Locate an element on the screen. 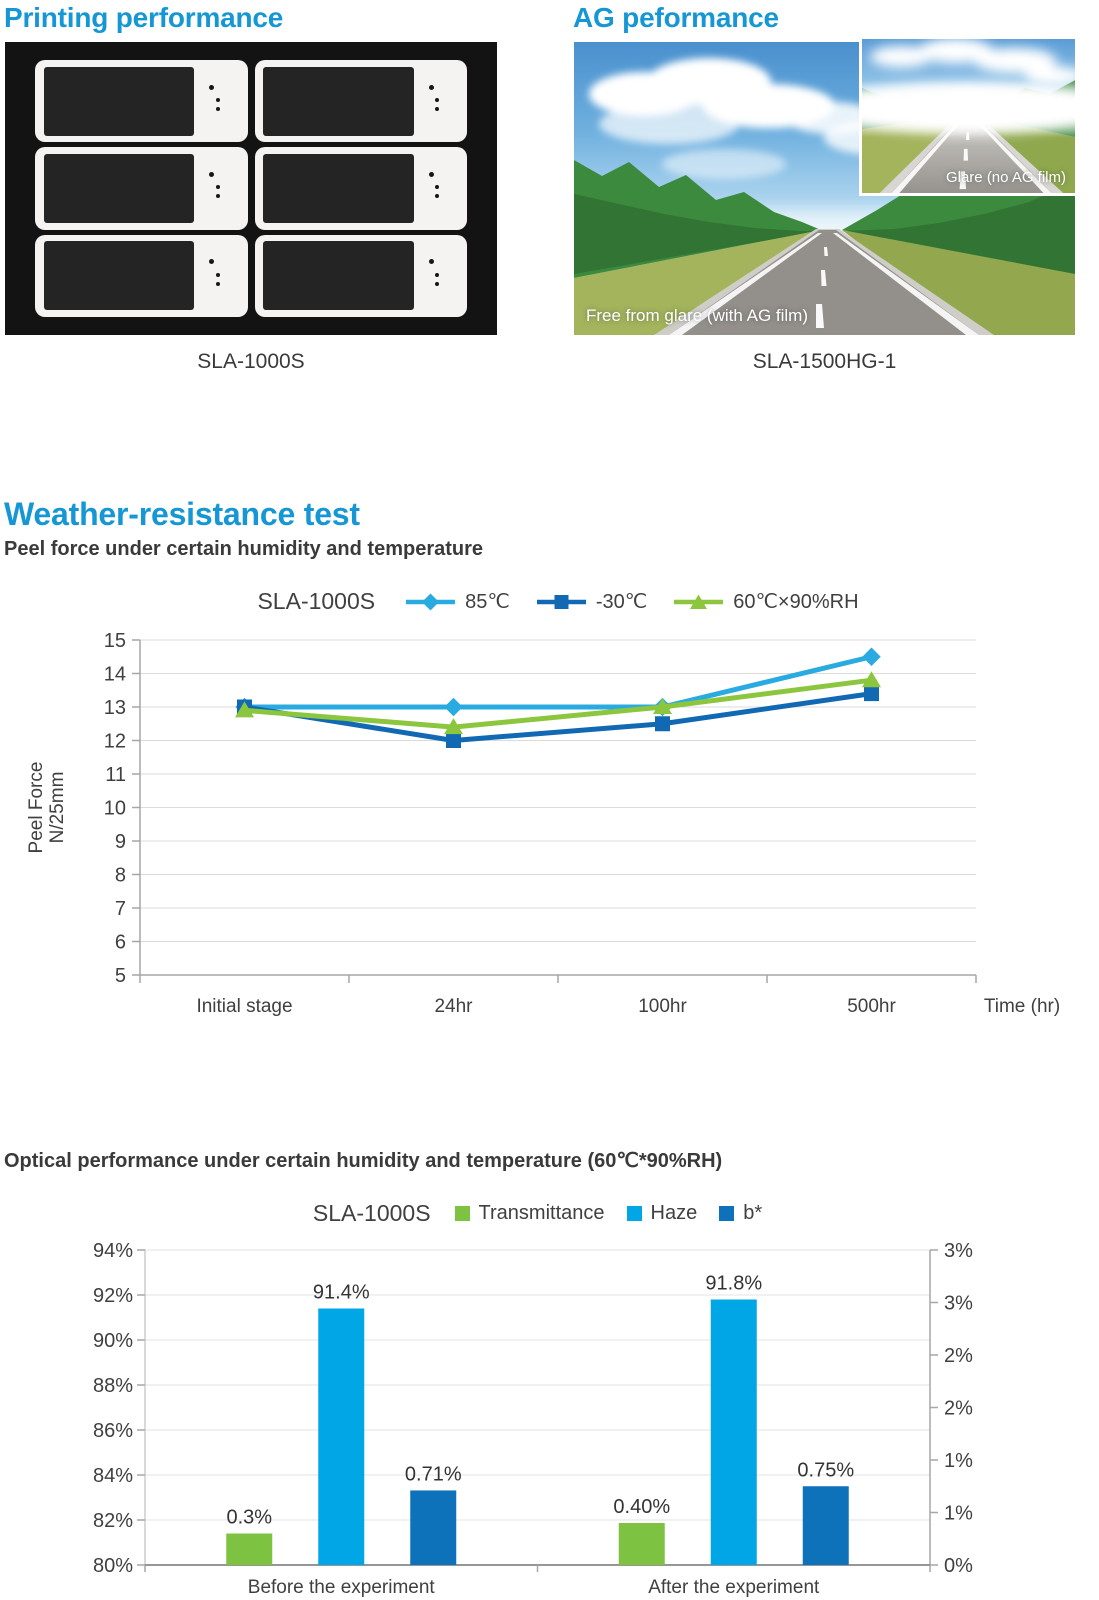 This screenshot has height=1600, width=1099. svg-text: 91.8% is located at coordinates (733, 1284).